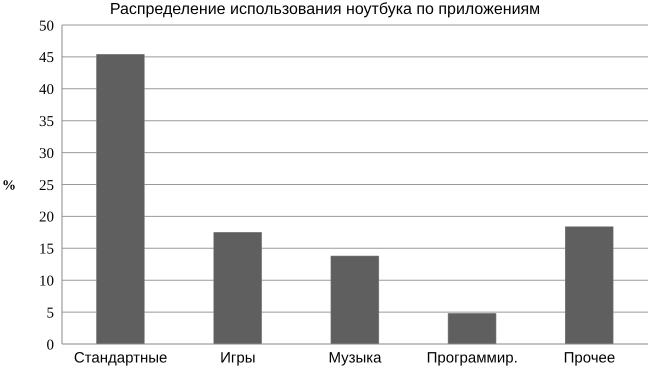 This screenshot has height=370, width=650. Describe the element at coordinates (121, 358) in the screenshot. I see `x-tick-label: Стандартные` at that location.